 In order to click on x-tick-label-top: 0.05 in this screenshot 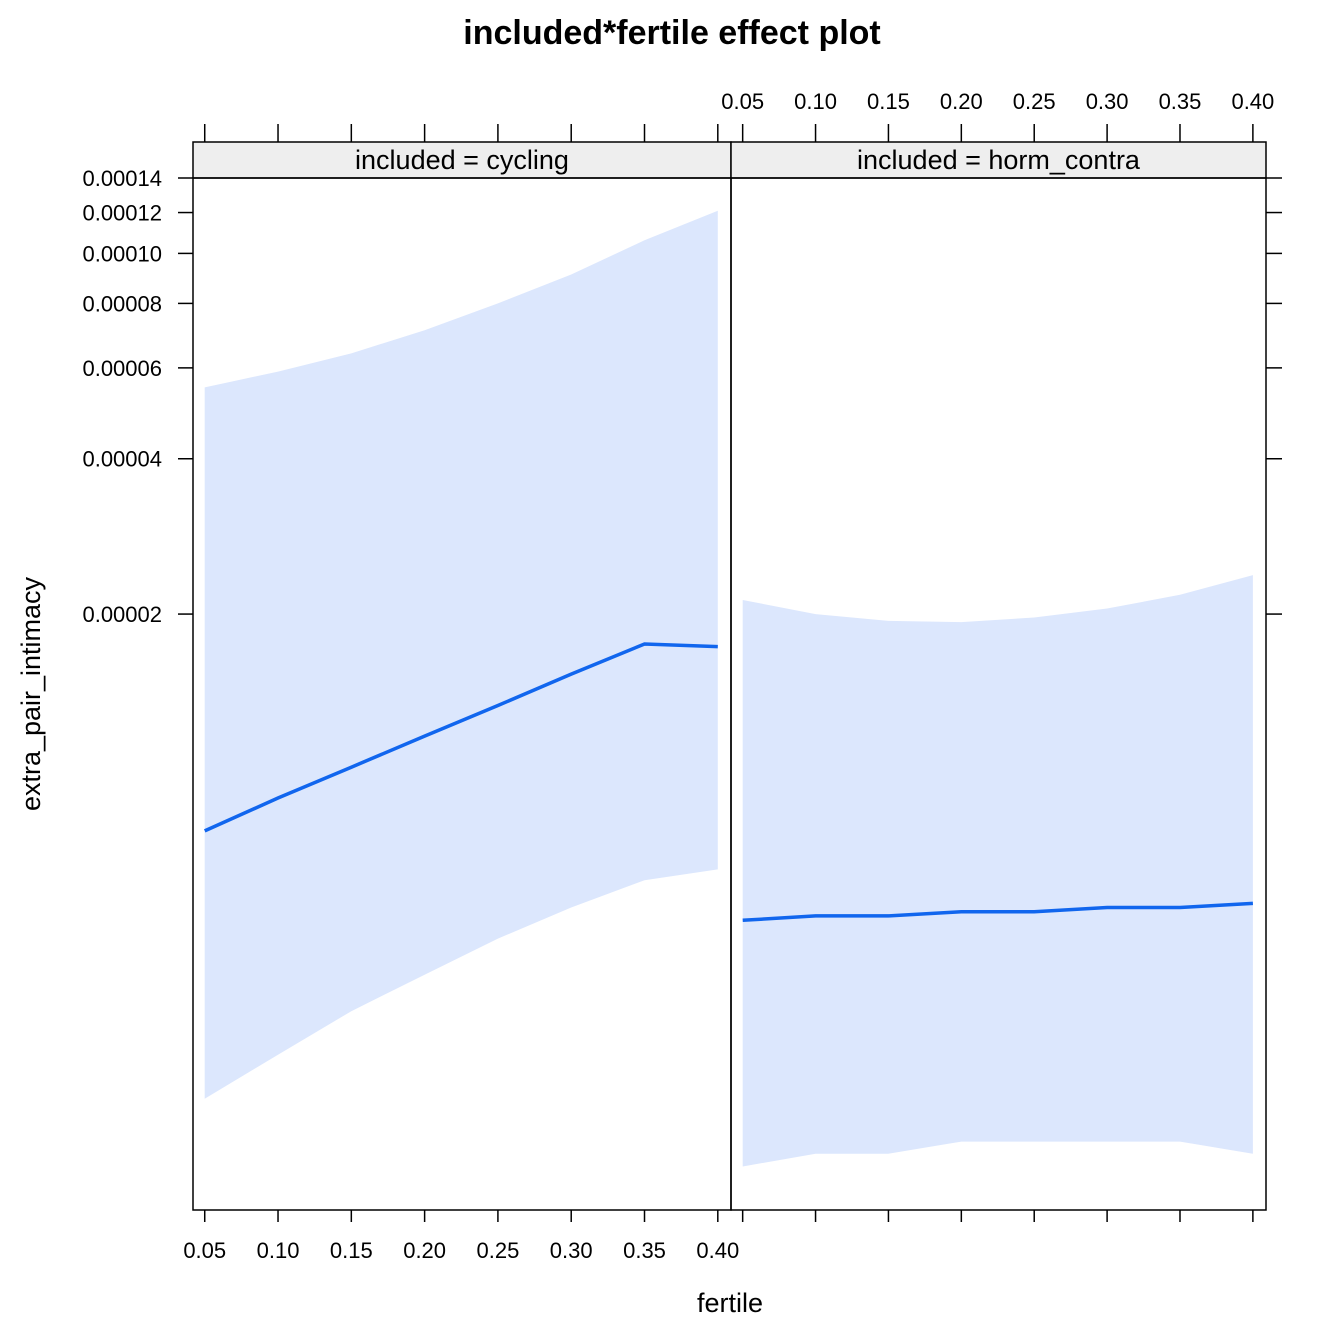, I will do `click(742, 101)`.